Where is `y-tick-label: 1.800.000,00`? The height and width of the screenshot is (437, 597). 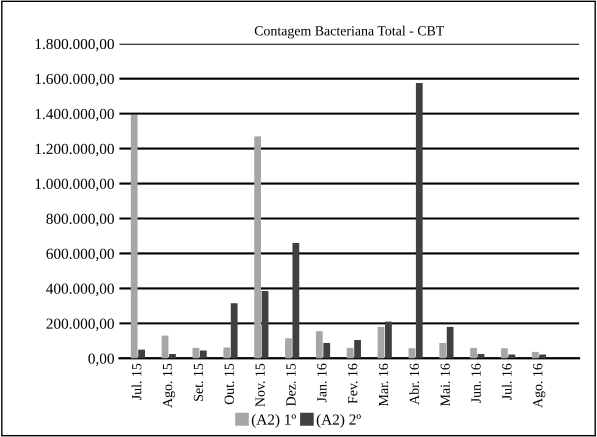
y-tick-label: 1.800.000,00 is located at coordinates (75, 45).